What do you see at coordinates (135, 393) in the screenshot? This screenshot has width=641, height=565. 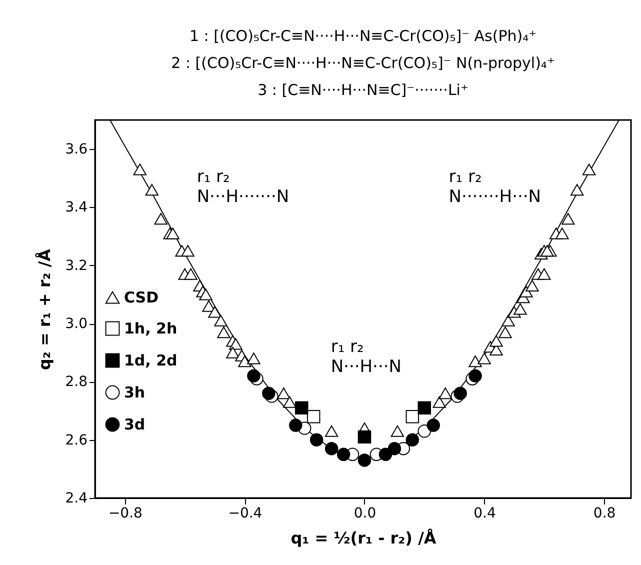 I see `legend-label: 3h` at bounding box center [135, 393].